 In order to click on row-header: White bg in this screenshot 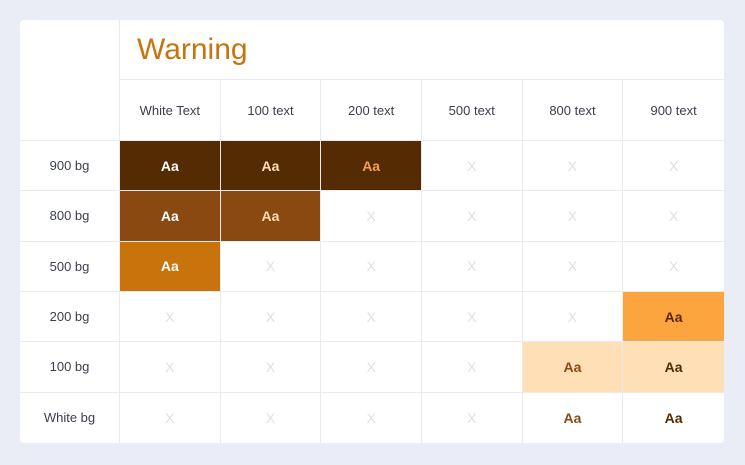, I will do `click(70, 417)`.